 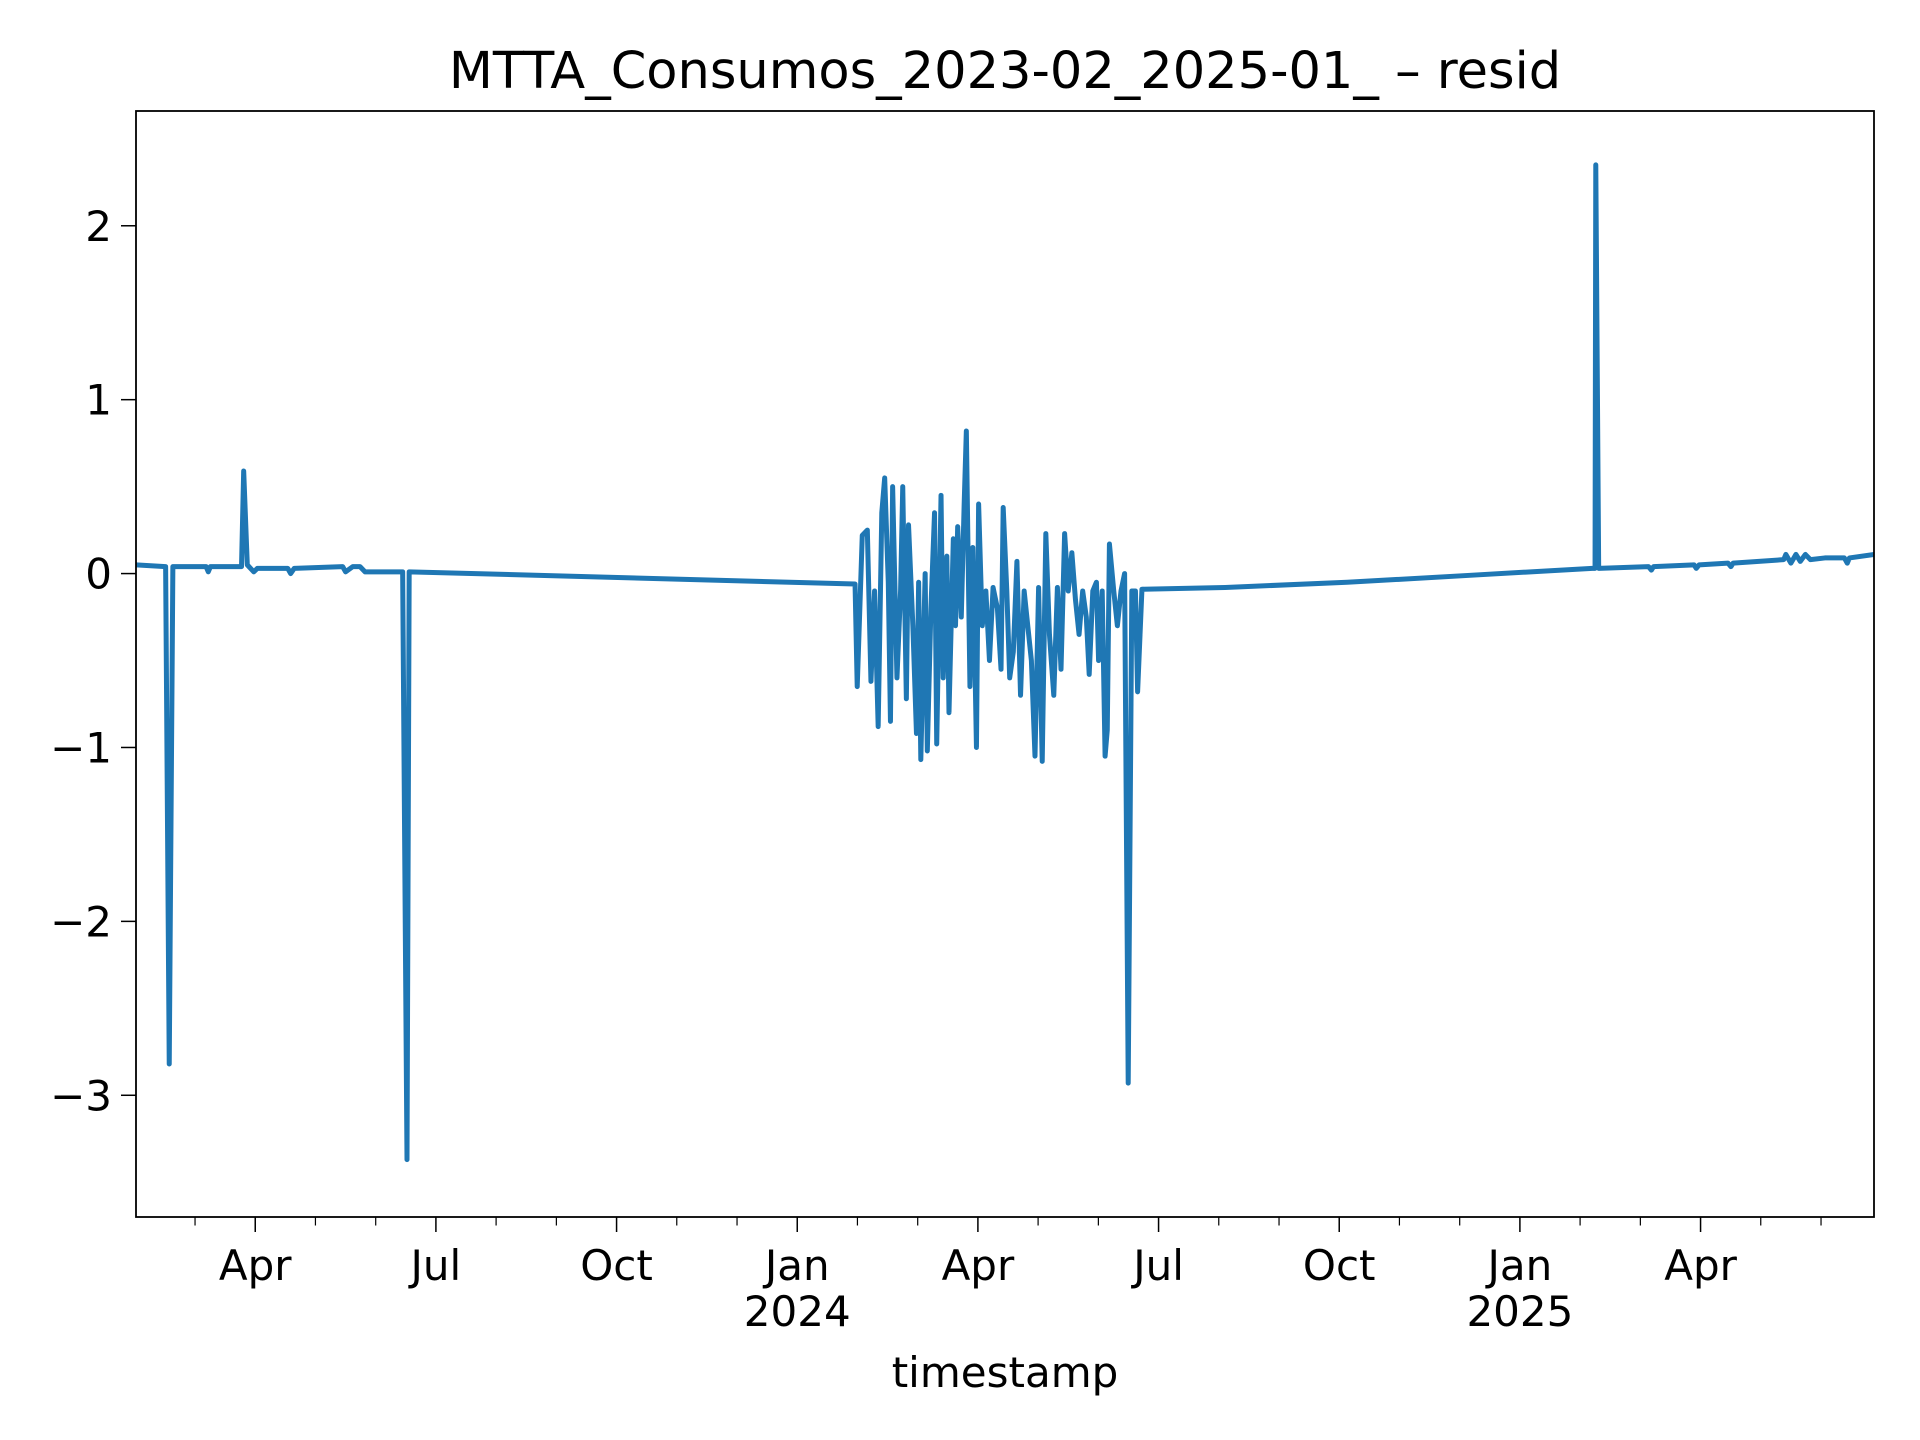 I want to click on chart-title: MTTA_Consumos_2023-02_2025-01_ – resid, so click(x=1005, y=71).